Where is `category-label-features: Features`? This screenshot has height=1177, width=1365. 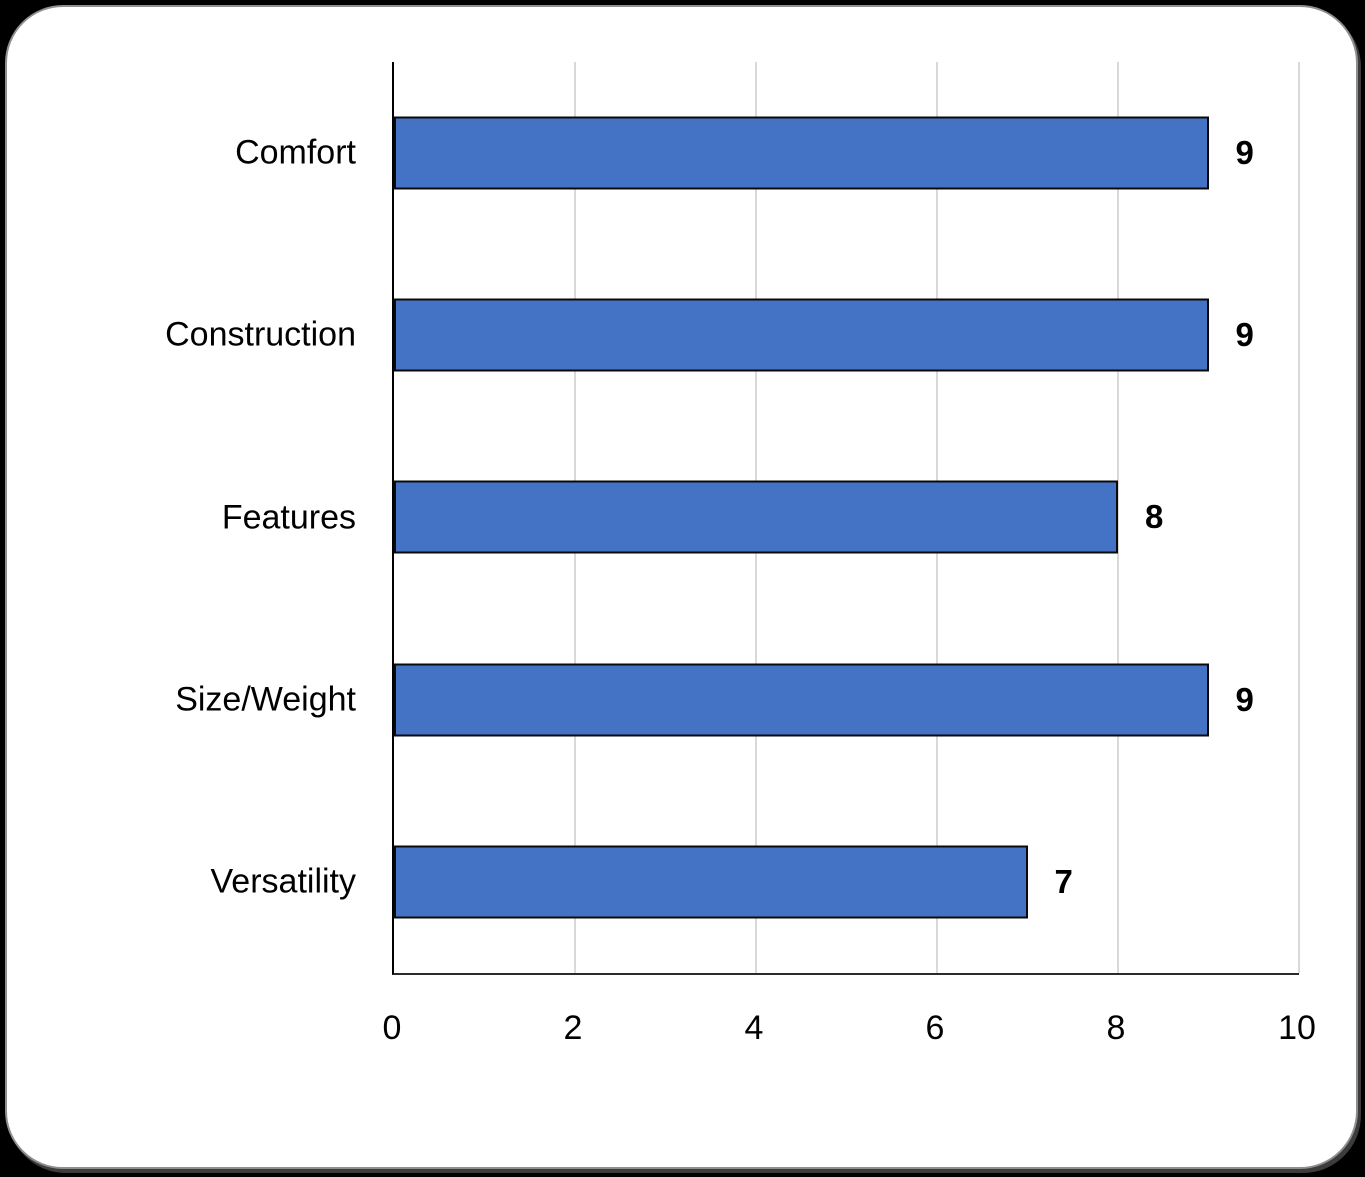
category-label-features: Features is located at coordinates (288, 516).